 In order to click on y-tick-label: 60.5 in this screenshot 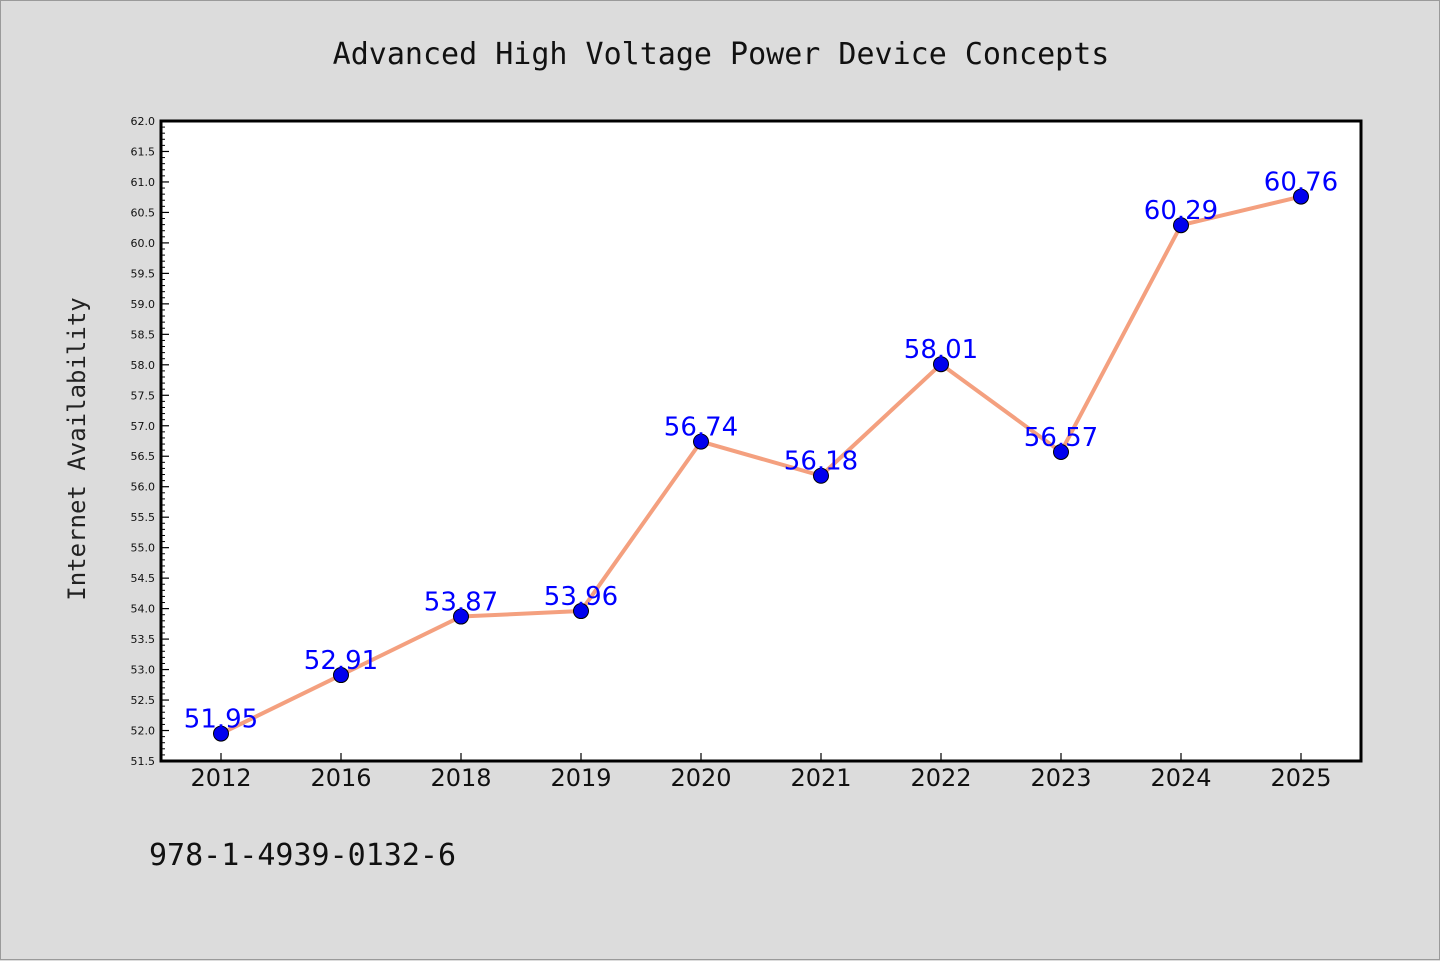, I will do `click(143, 212)`.